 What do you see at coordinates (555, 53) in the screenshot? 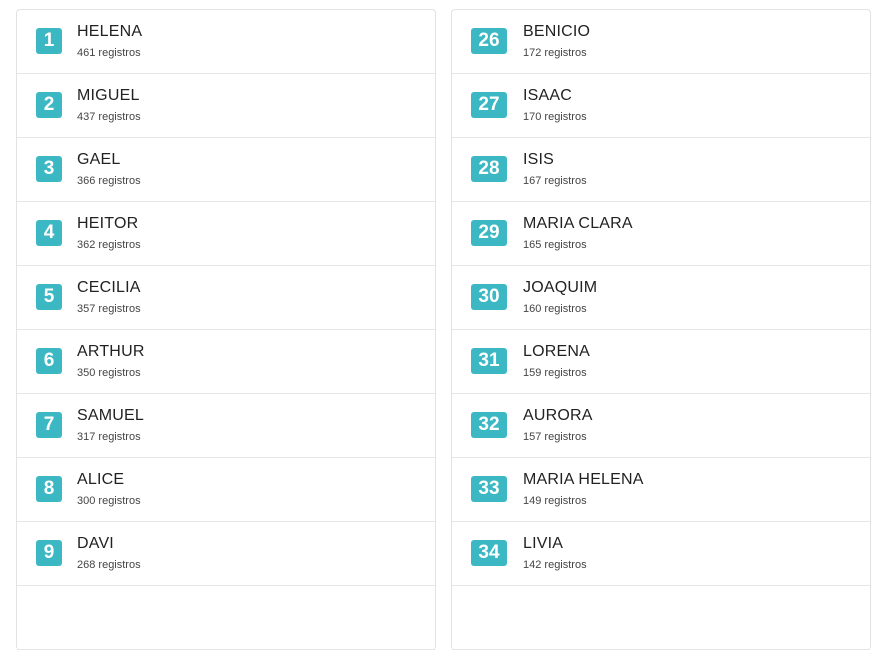
I see `count-label: 172 registros` at bounding box center [555, 53].